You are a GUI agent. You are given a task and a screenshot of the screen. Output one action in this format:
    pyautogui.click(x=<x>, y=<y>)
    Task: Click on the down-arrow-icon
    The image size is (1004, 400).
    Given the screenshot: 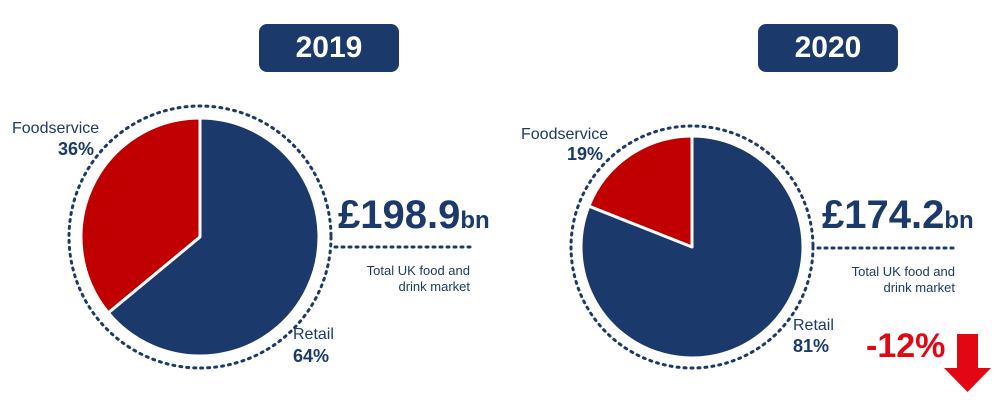 What is the action you would take?
    pyautogui.click(x=967, y=363)
    